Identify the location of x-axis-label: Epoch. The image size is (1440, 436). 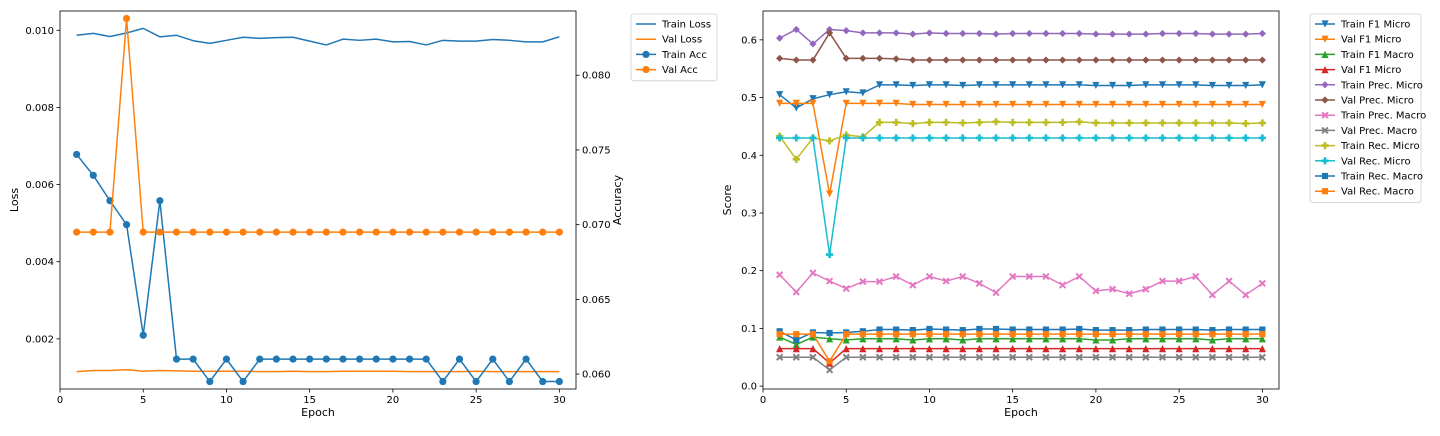
(318, 412).